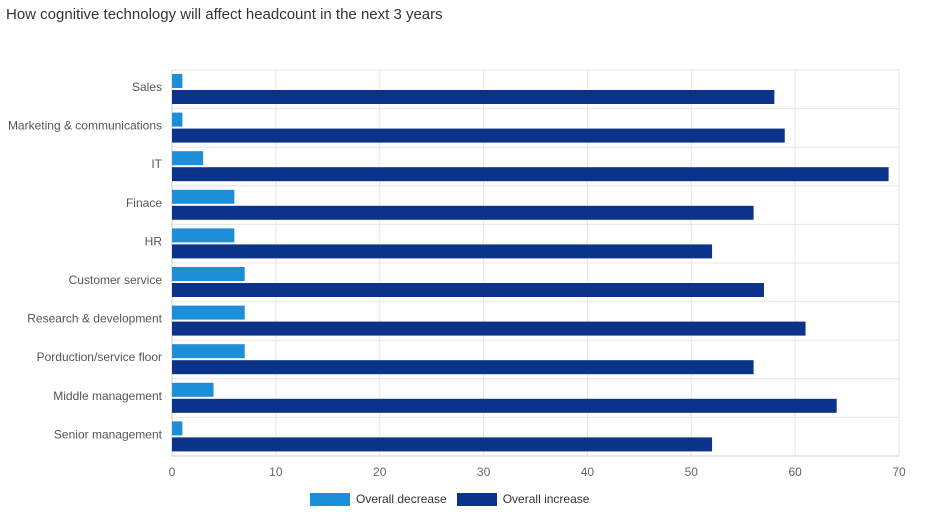 The image size is (941, 530). What do you see at coordinates (172, 472) in the screenshot?
I see `x-tick-label: 0` at bounding box center [172, 472].